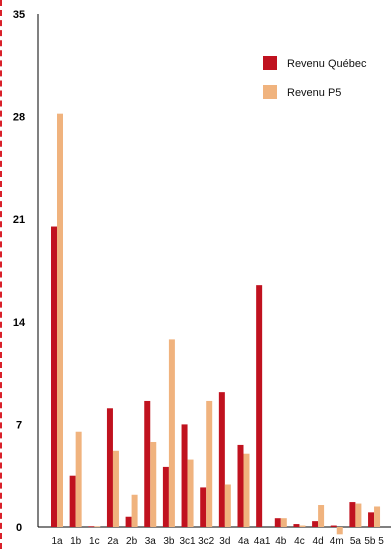 The image size is (391, 549). What do you see at coordinates (356, 541) in the screenshot?
I see `x-tick-label: 5a` at bounding box center [356, 541].